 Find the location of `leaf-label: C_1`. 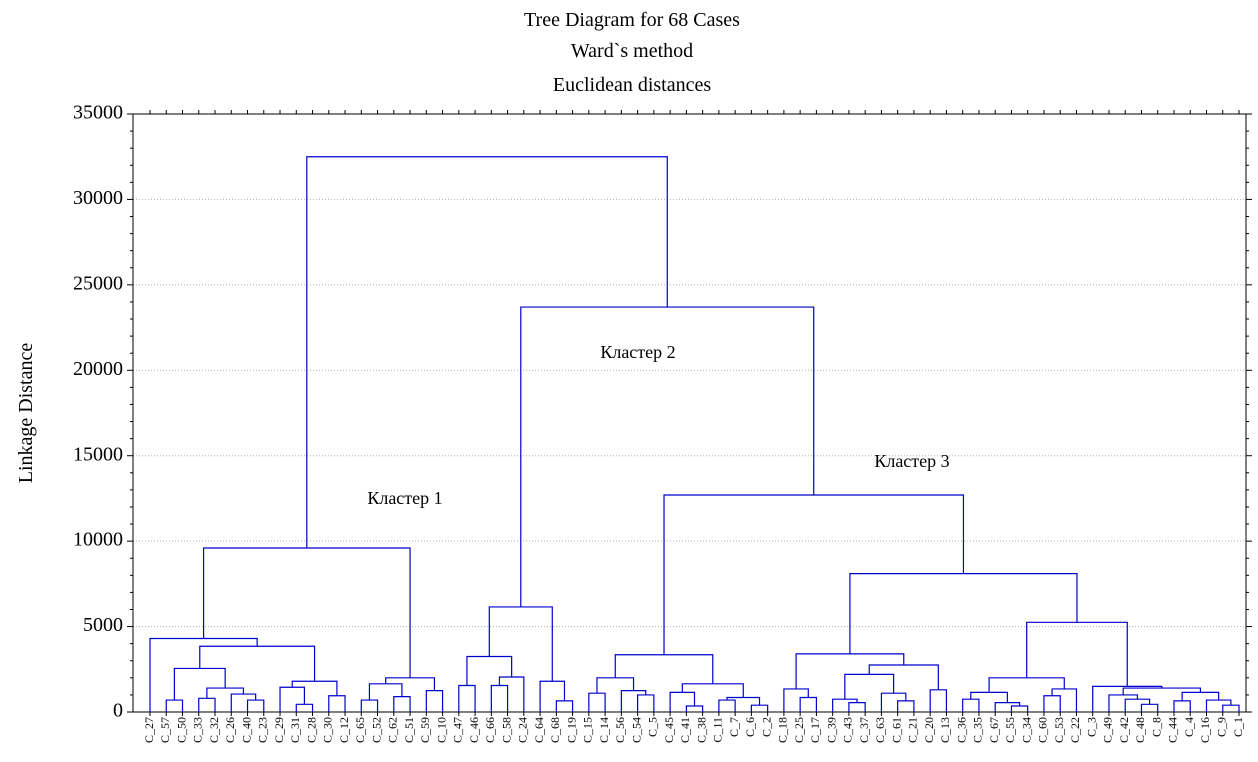

leaf-label: C_1 is located at coordinates (1238, 727).